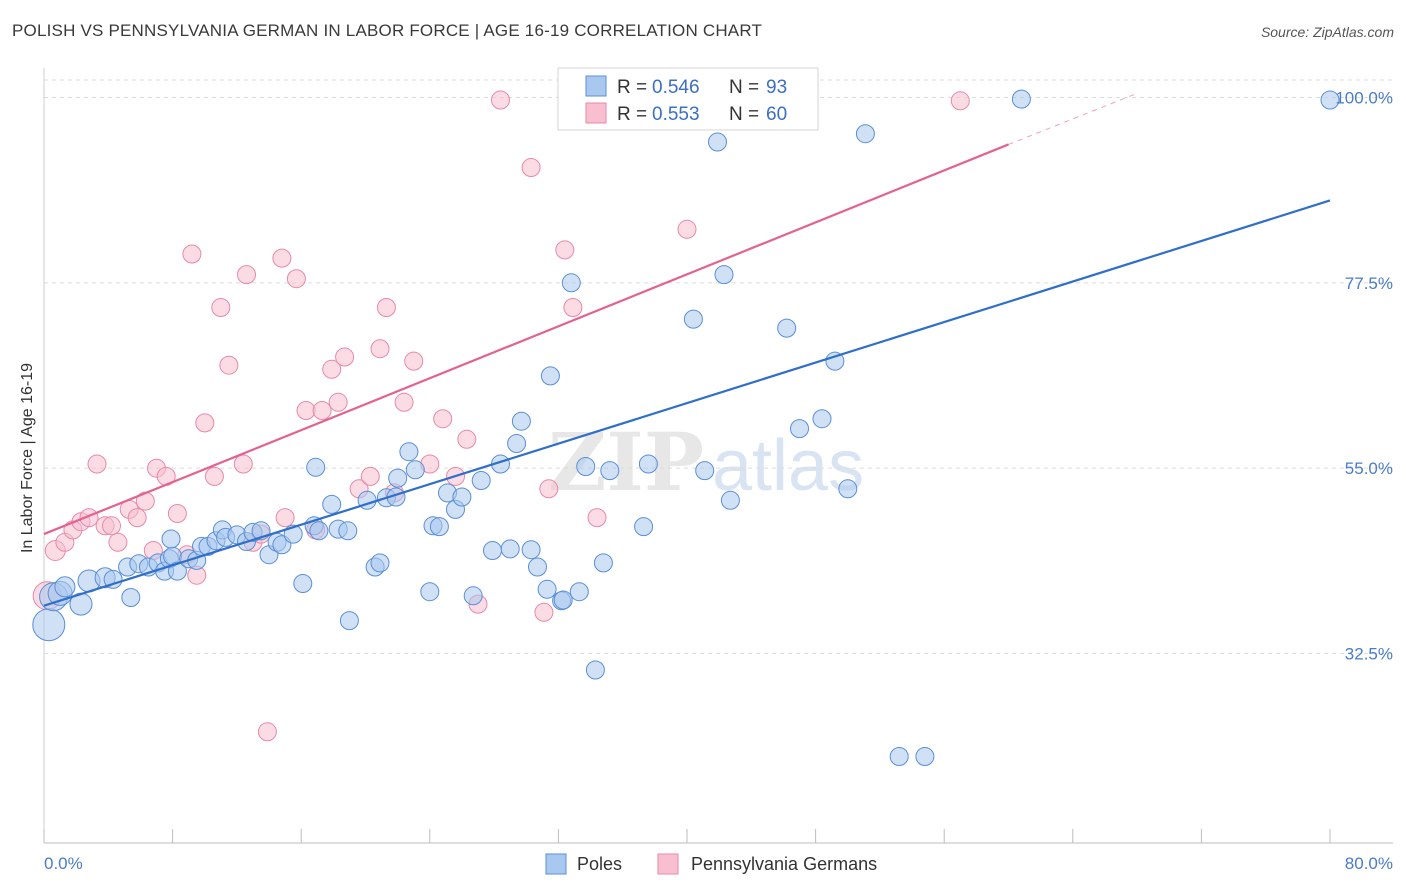  Describe the element at coordinates (599, 864) in the screenshot. I see `bottom-legend-label-poles: Poles` at that location.